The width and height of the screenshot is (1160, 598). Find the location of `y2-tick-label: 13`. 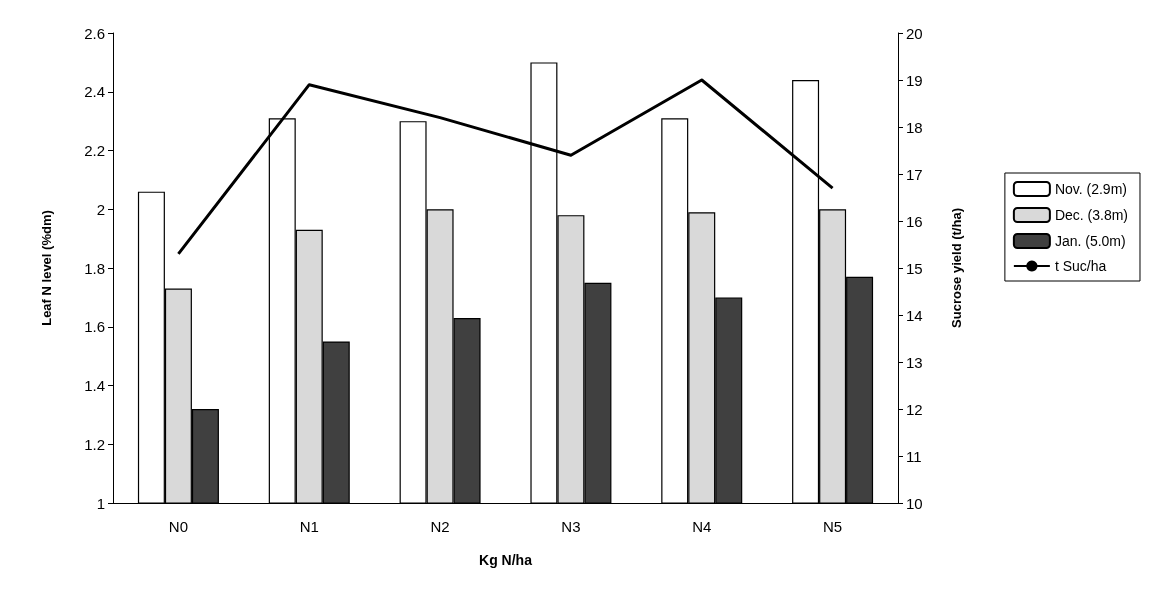

y2-tick-label: 13 is located at coordinates (914, 362).